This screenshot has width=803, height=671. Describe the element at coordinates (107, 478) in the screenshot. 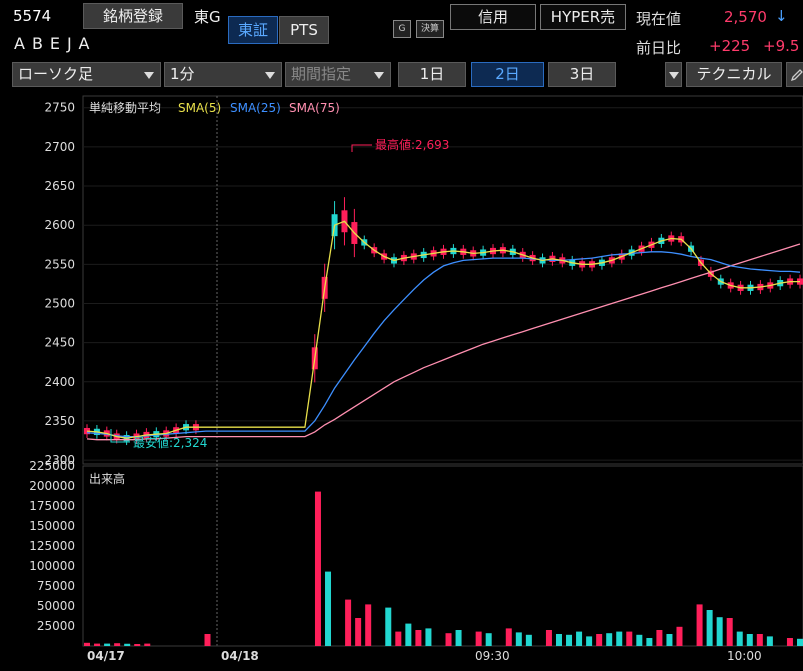

I see `volume-title: 出来高` at that location.